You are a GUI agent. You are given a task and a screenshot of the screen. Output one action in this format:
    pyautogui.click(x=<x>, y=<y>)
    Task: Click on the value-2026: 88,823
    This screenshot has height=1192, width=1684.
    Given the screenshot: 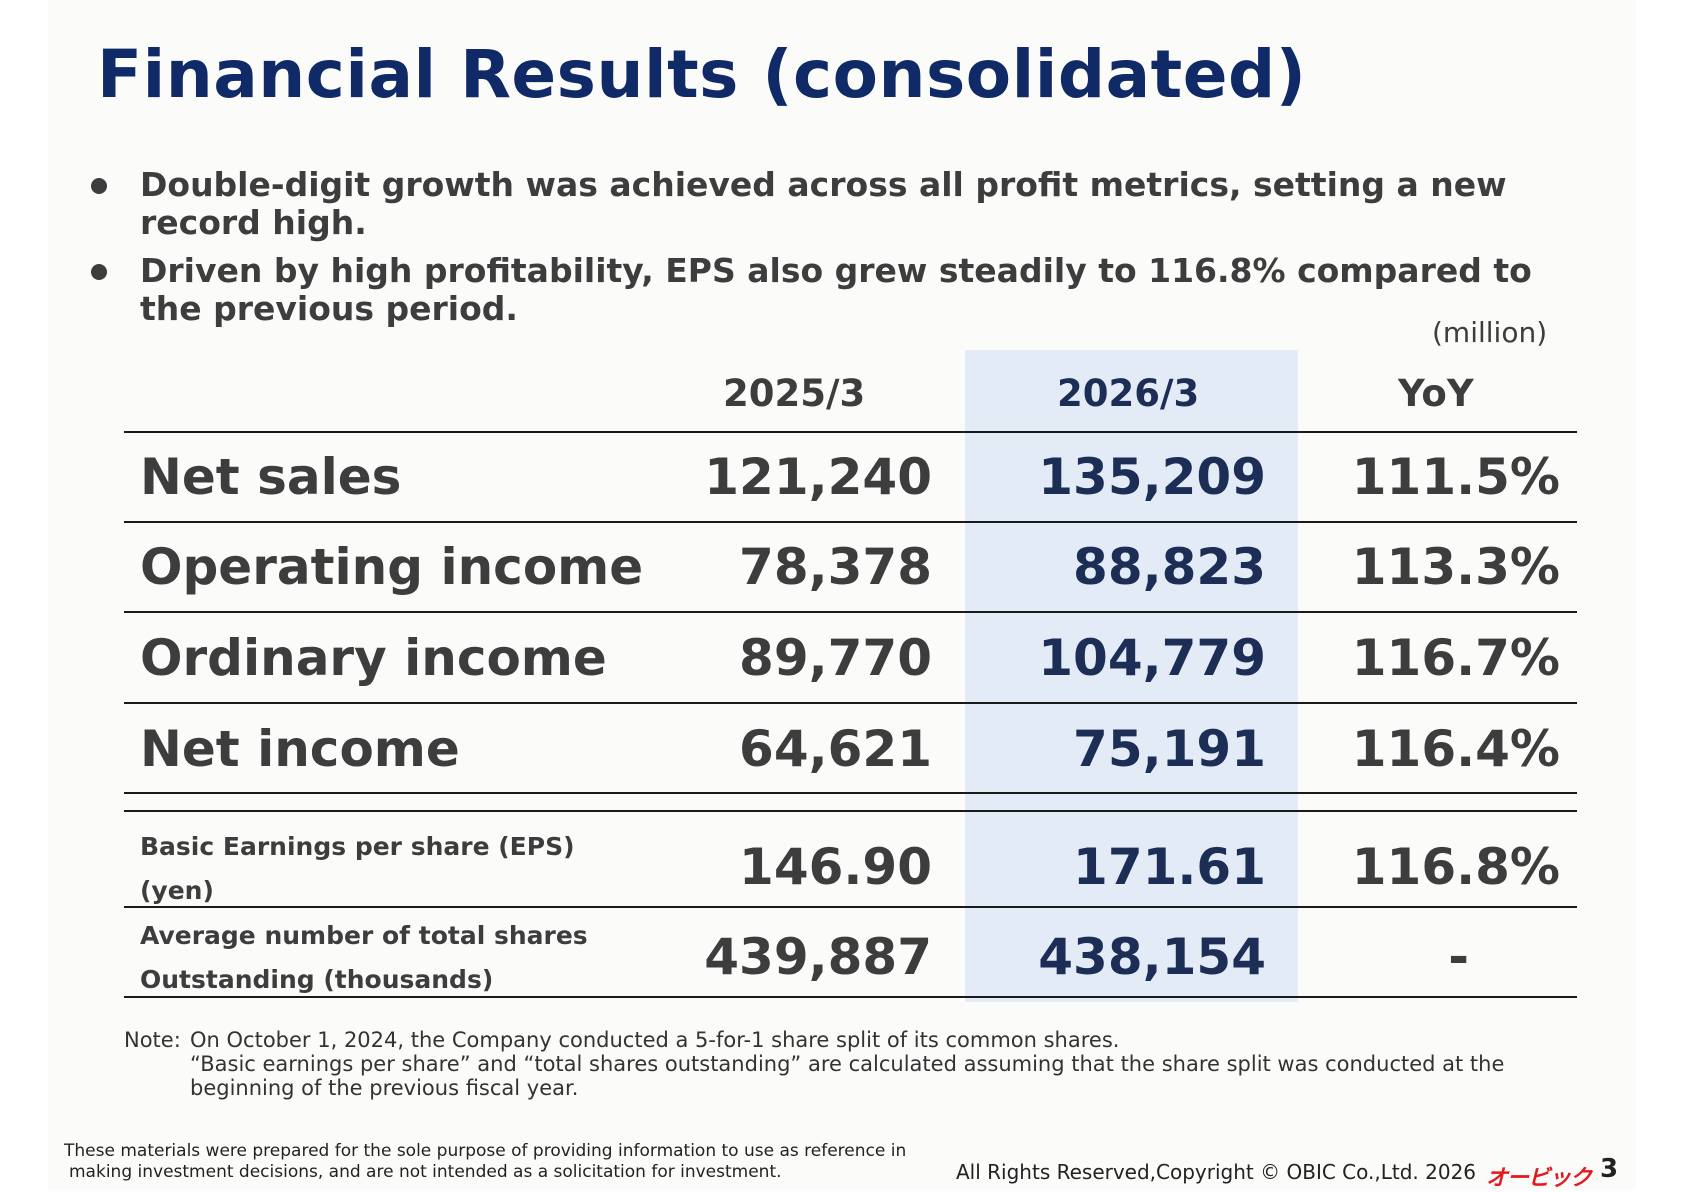 What is the action you would take?
    pyautogui.click(x=1169, y=567)
    